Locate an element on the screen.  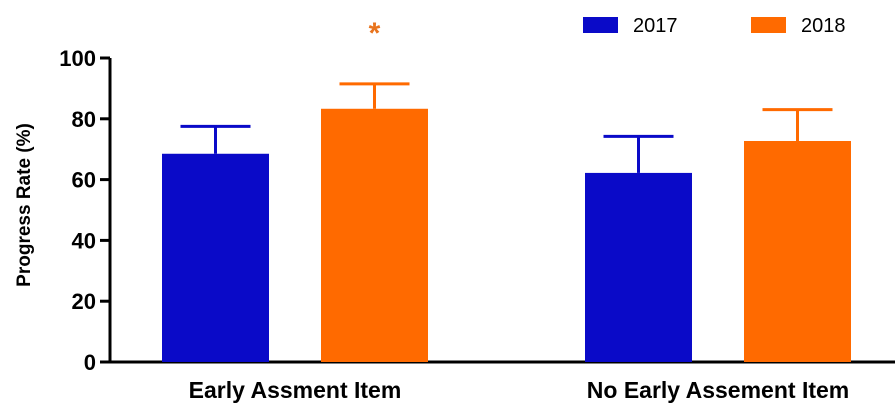
y-tick-label: 0 is located at coordinates (90, 362).